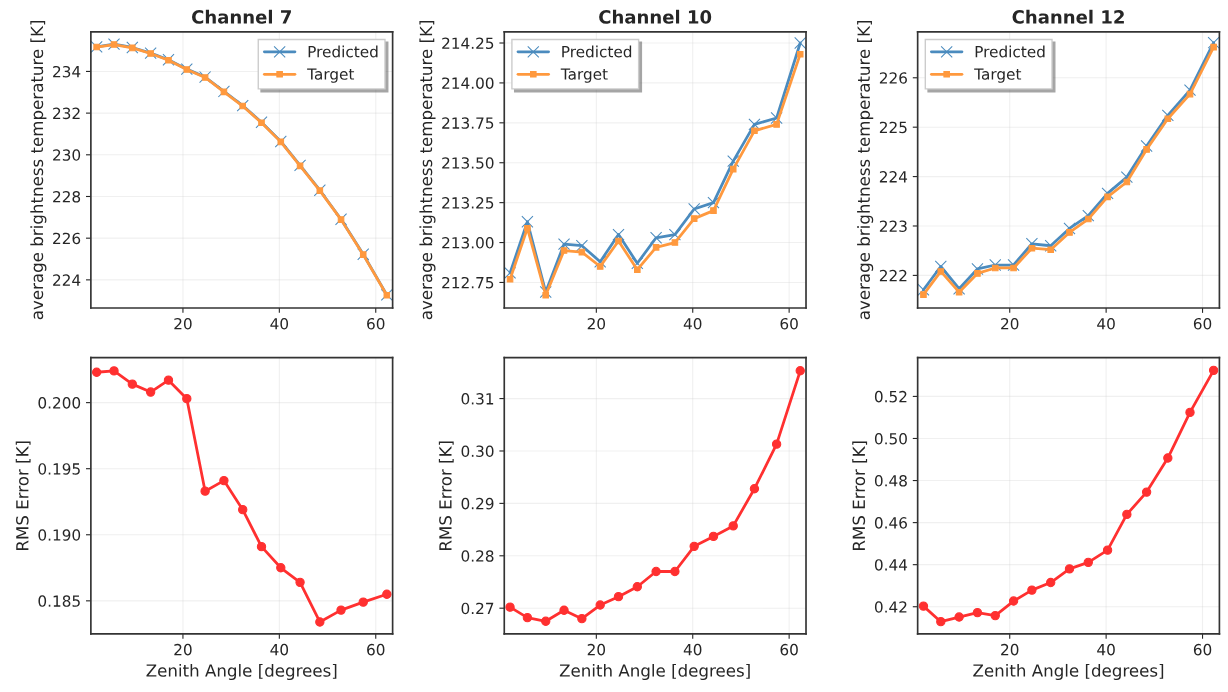 This screenshot has height=692, width=1228. I want to click on y-tick-label: 213.75, so click(468, 123).